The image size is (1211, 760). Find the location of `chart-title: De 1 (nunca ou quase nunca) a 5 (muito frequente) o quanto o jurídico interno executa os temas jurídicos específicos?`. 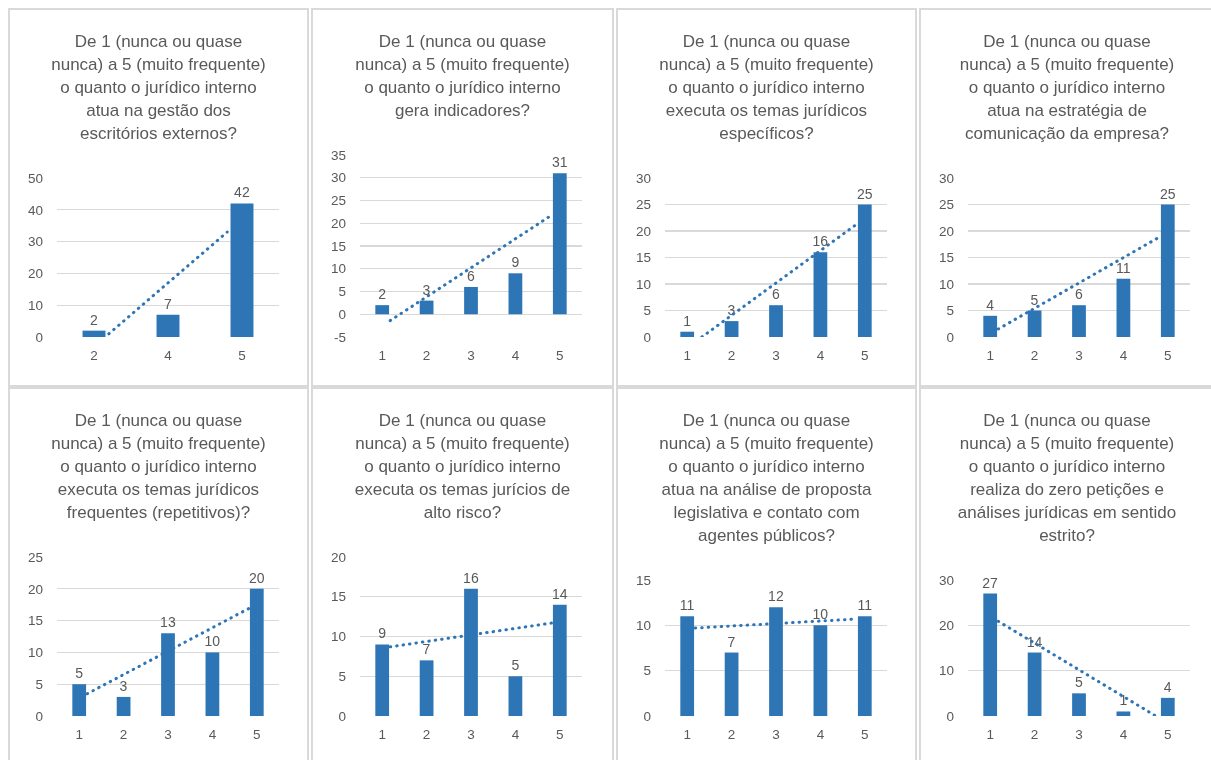

chart-title: De 1 (nunca ou quase nunca) a 5 (muito frequente) o quanto o jurídico interno executa os temas jurídicos específicos? is located at coordinates (766, 88).